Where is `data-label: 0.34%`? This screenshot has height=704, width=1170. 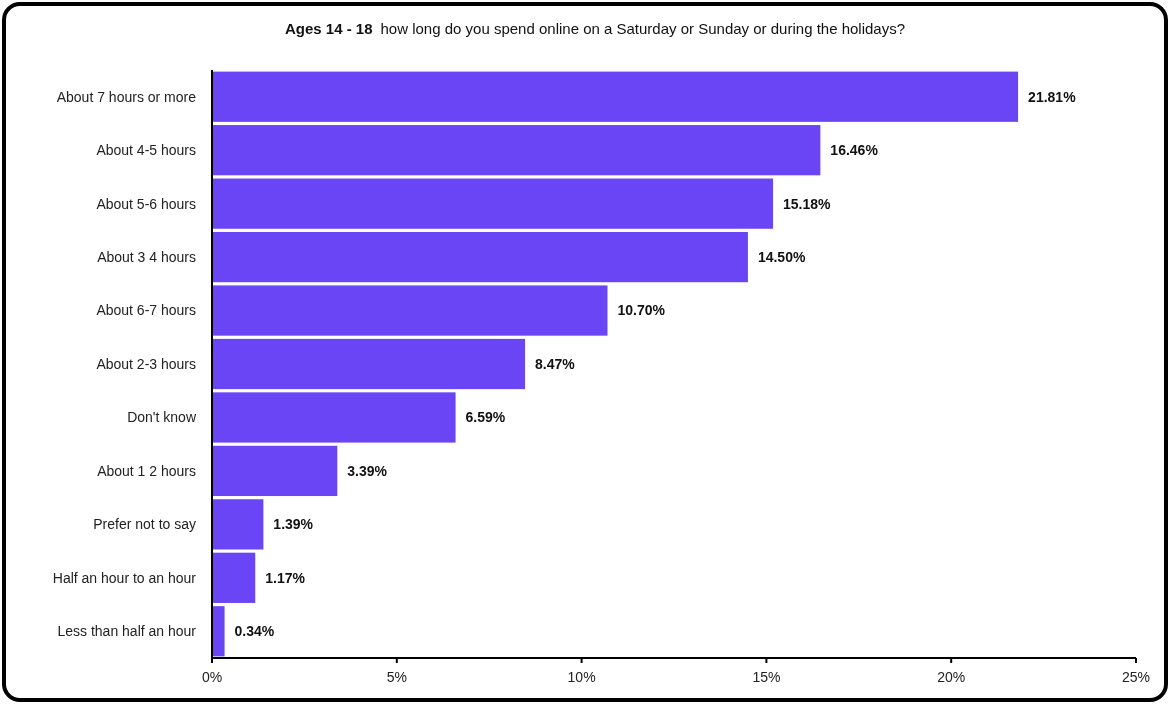
data-label: 0.34% is located at coordinates (254, 631).